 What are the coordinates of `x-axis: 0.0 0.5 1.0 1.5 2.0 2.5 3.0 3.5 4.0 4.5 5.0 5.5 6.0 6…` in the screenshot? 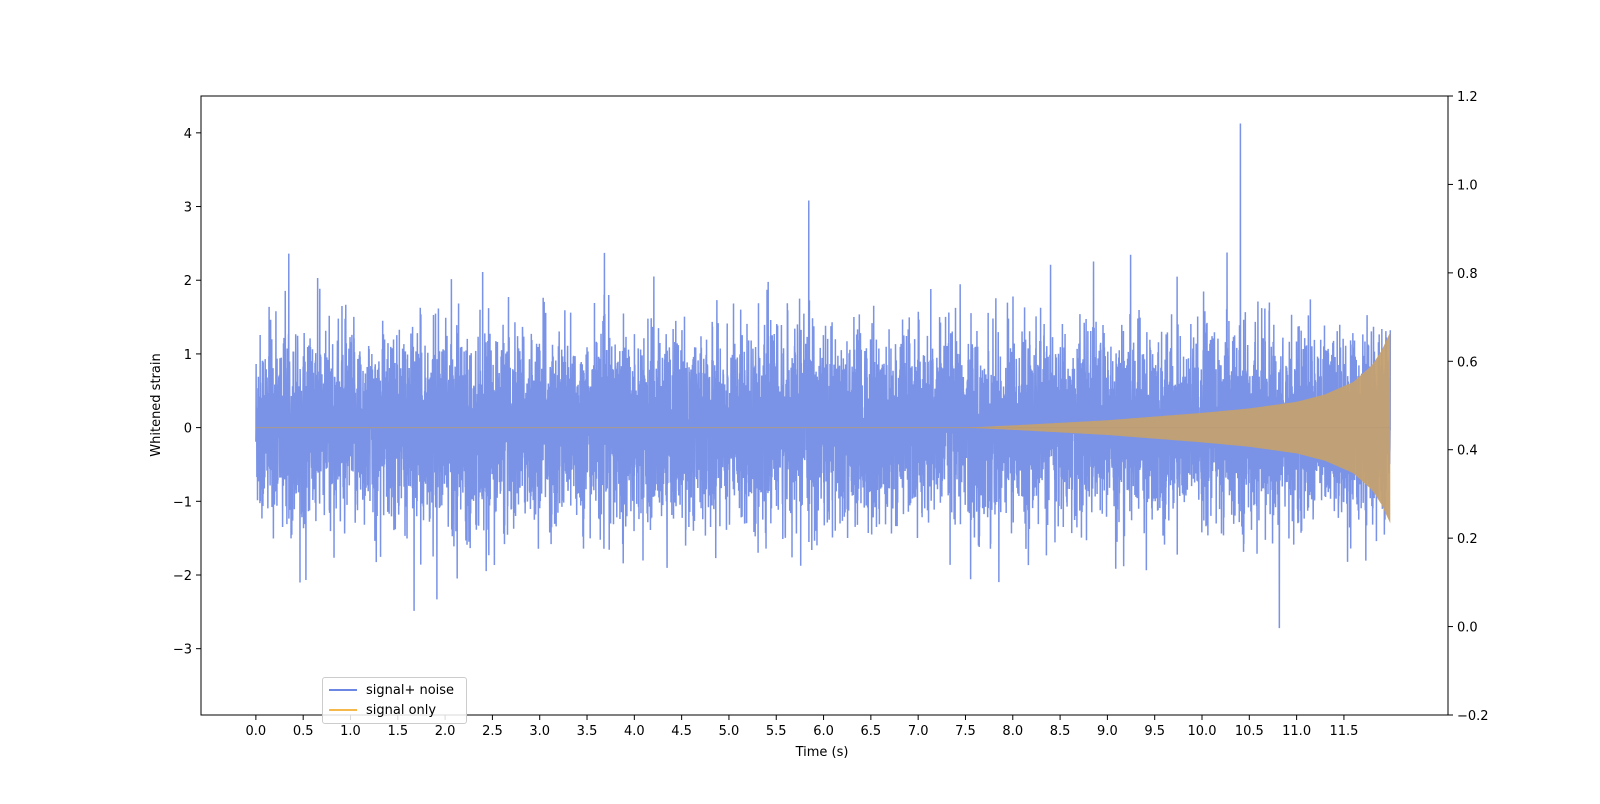 It's located at (802, 727).